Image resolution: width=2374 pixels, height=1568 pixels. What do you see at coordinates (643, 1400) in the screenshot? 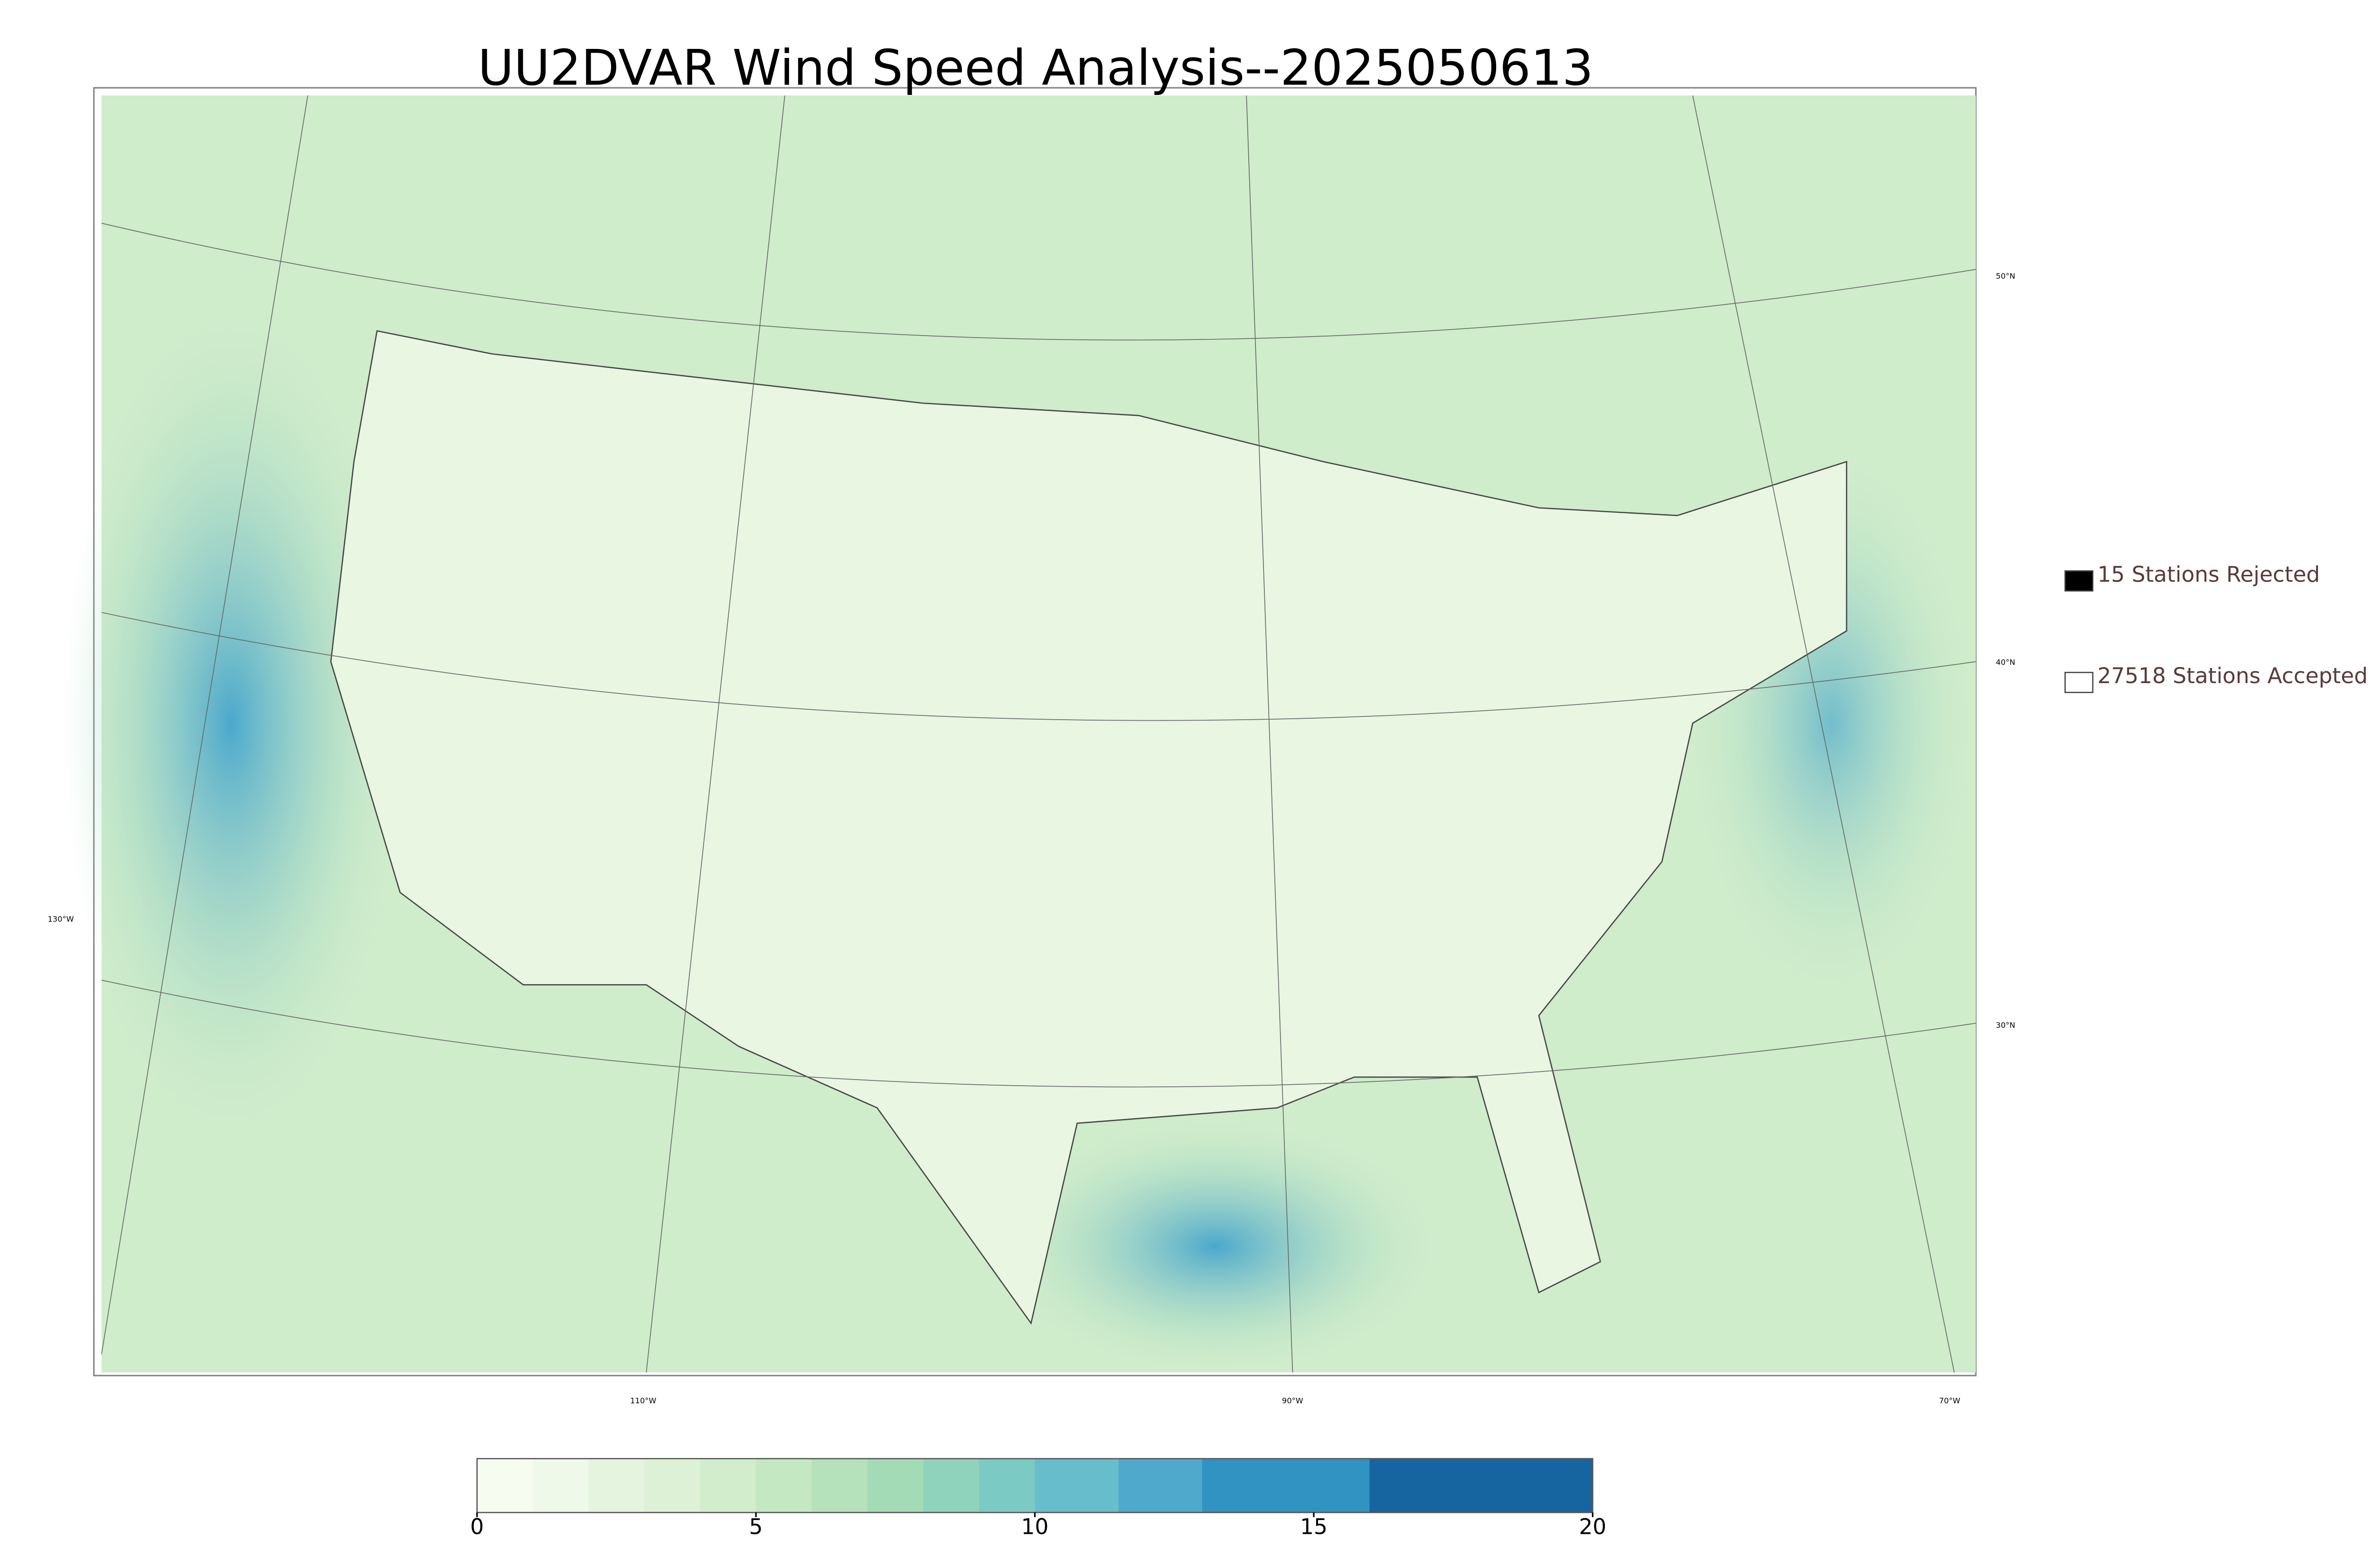
I see `lon-label: 110°W` at bounding box center [643, 1400].